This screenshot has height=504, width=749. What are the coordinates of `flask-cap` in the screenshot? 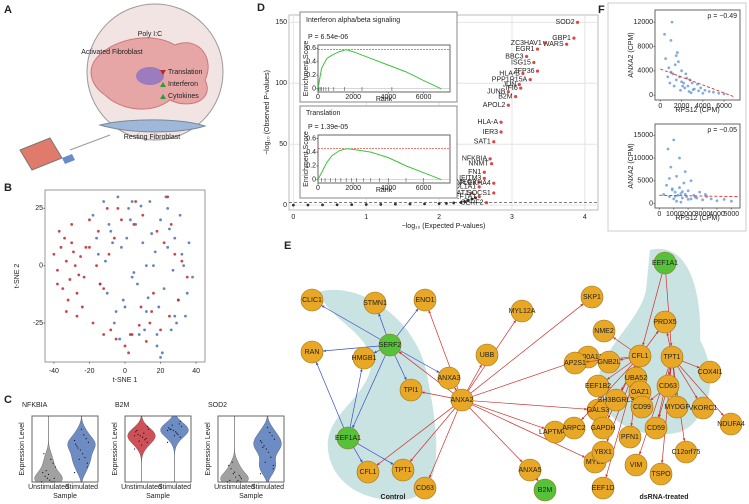 It's located at (68, 159).